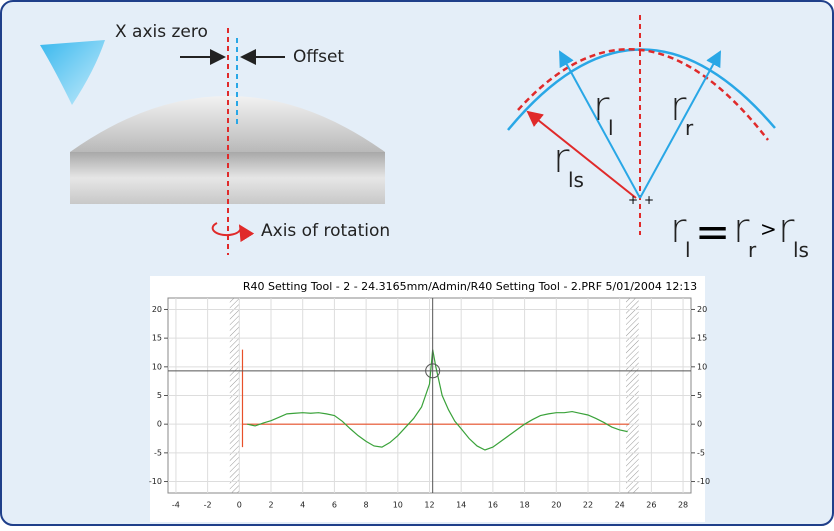  Describe the element at coordinates (227, 178) in the screenshot. I see `lens-body` at that location.